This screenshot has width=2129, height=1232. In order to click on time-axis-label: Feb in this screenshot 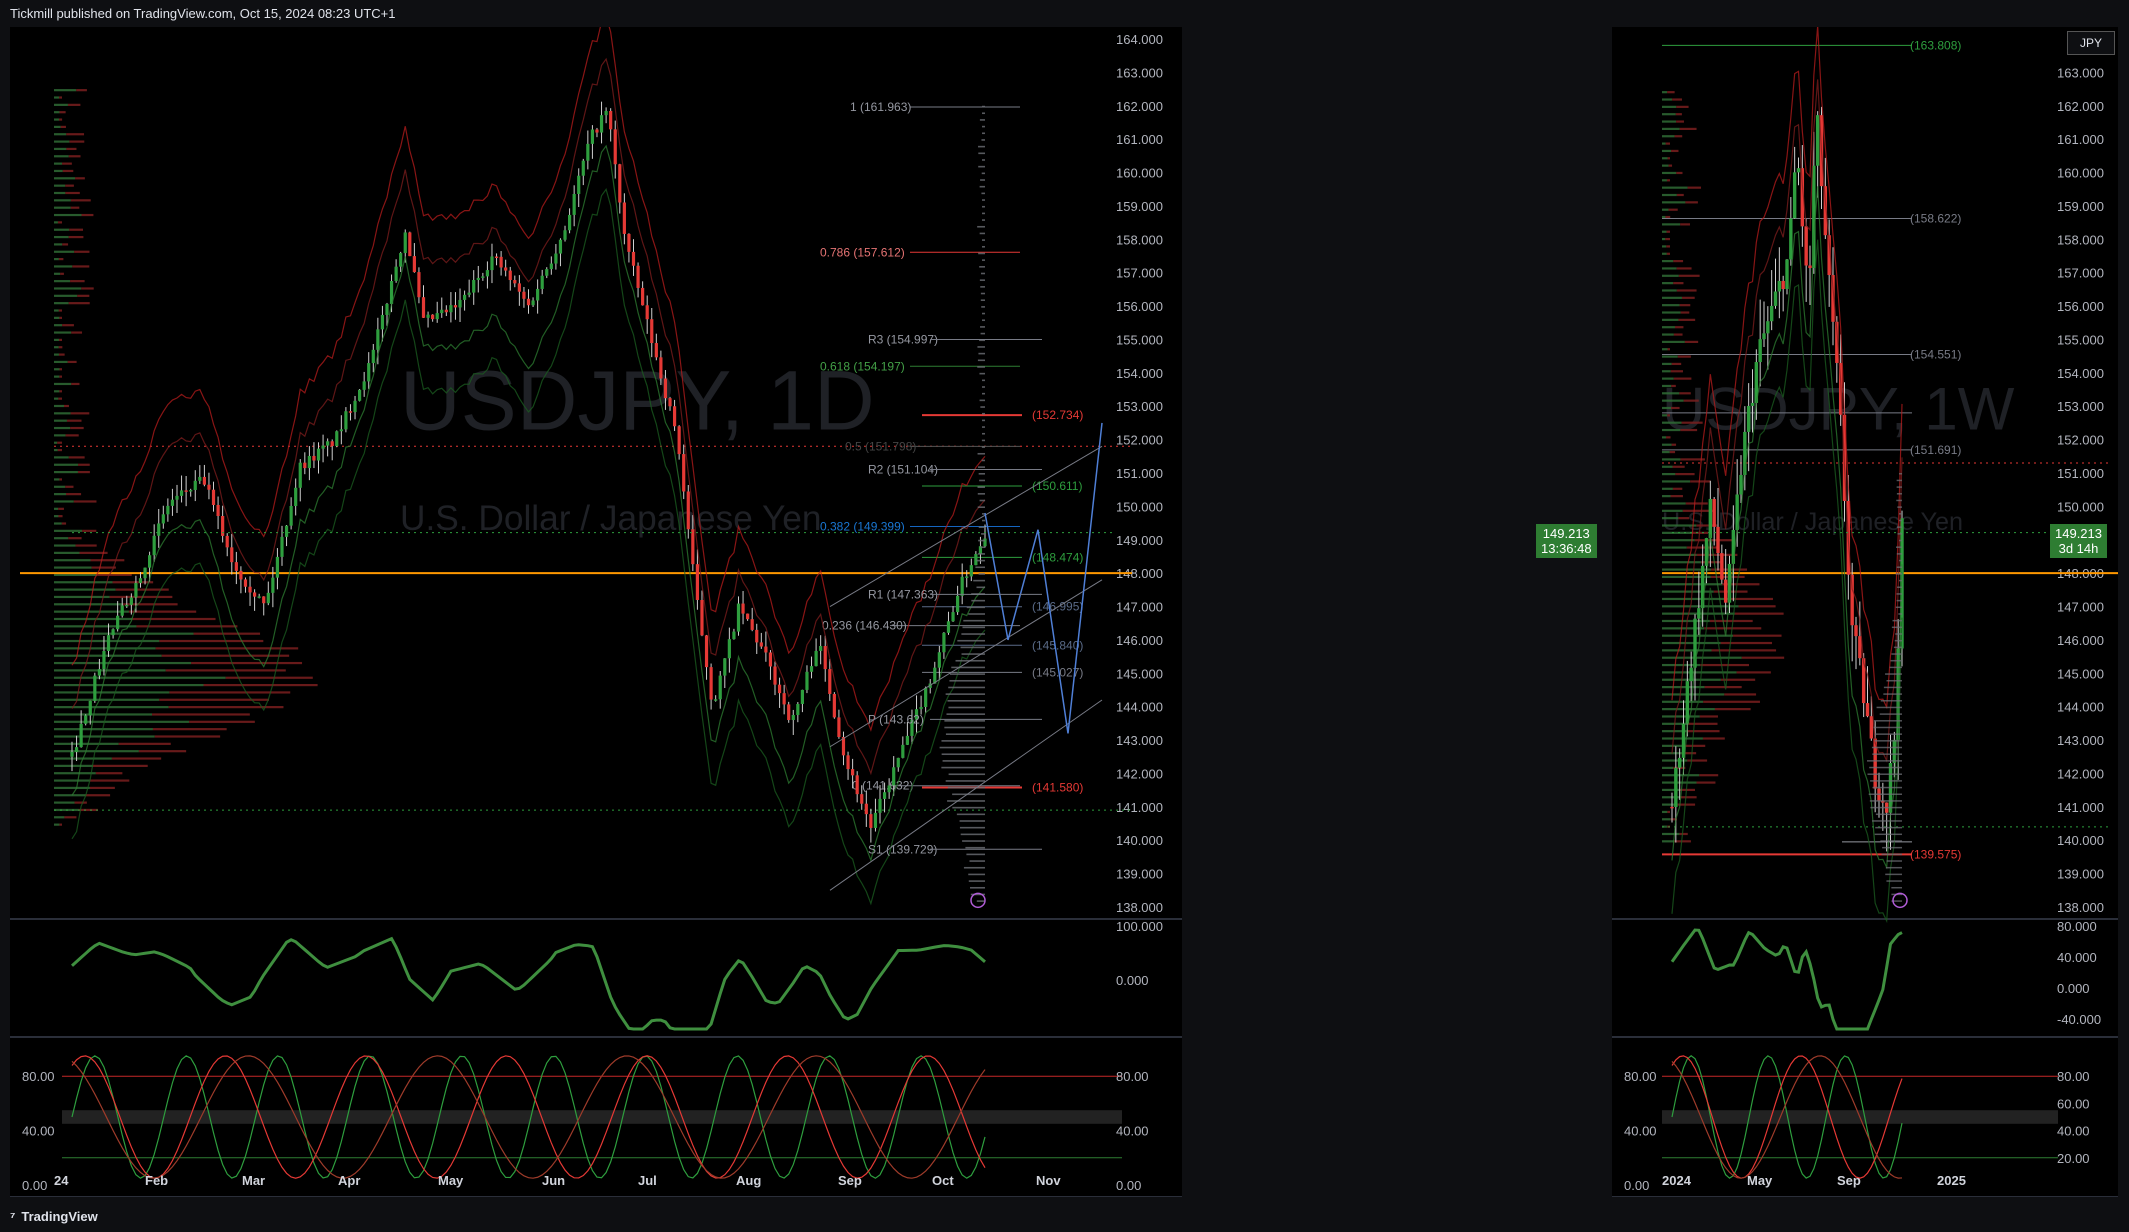, I will do `click(156, 1180)`.